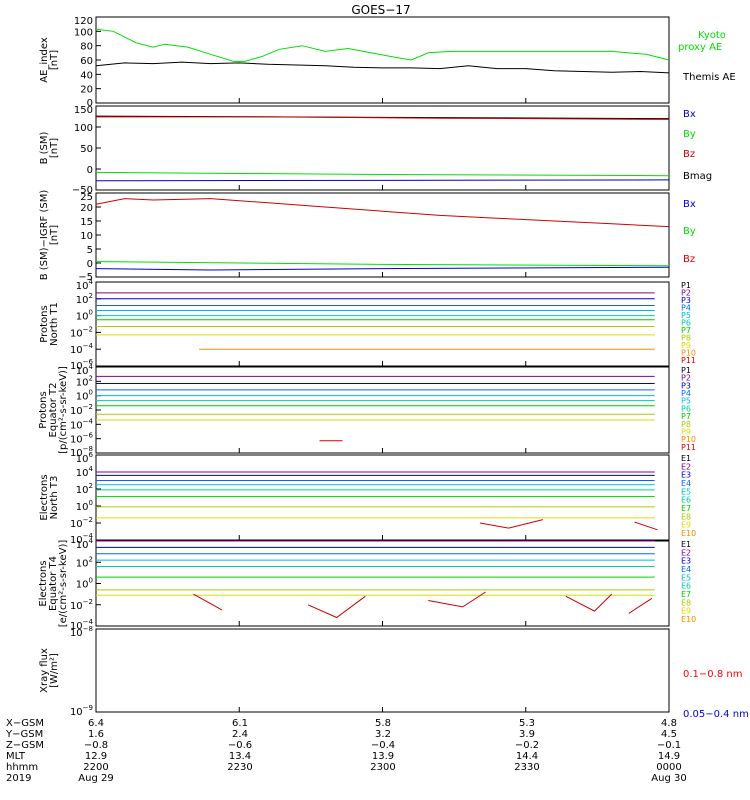 The height and width of the screenshot is (800, 750). Describe the element at coordinates (527, 745) in the screenshot. I see `ephemeris-value: −0.2` at that location.